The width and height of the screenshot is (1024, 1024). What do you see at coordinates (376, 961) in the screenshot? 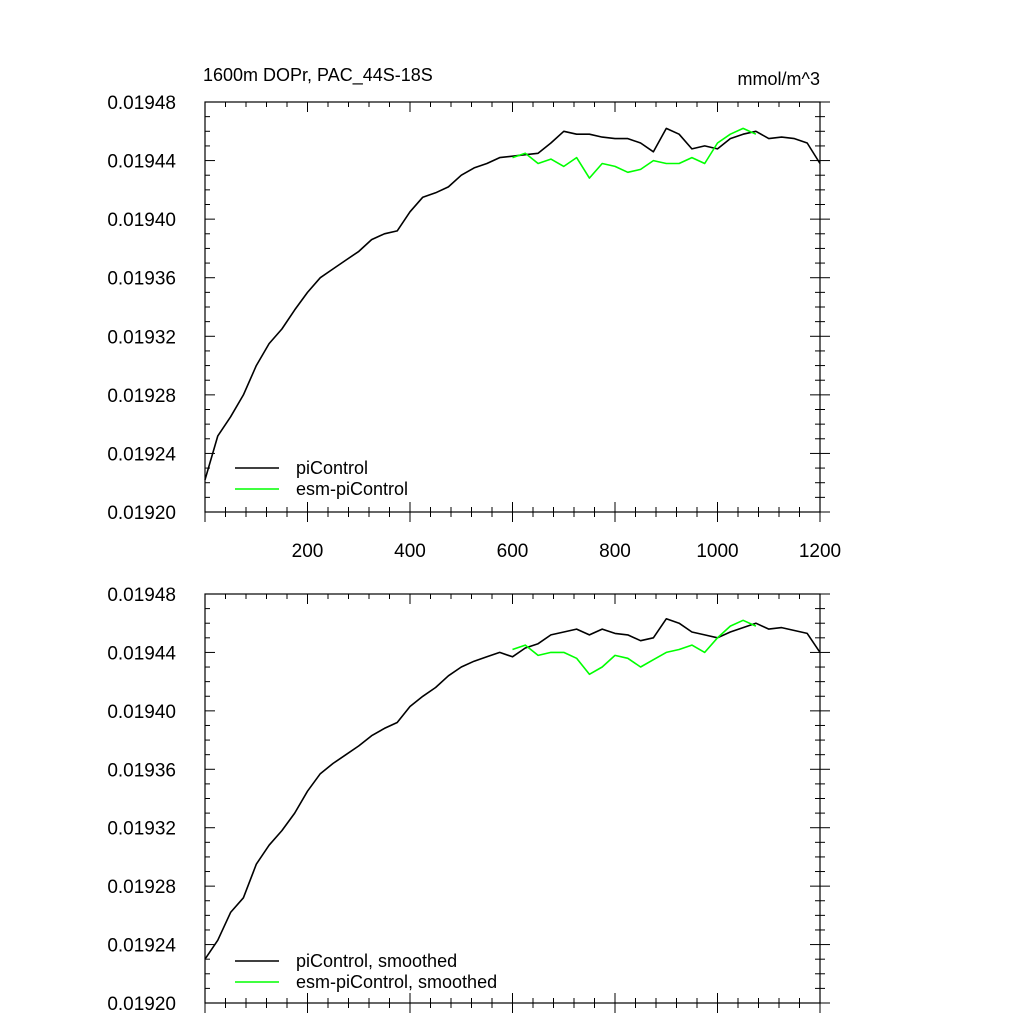
I see `legend-label: piControl, smoothed` at bounding box center [376, 961].